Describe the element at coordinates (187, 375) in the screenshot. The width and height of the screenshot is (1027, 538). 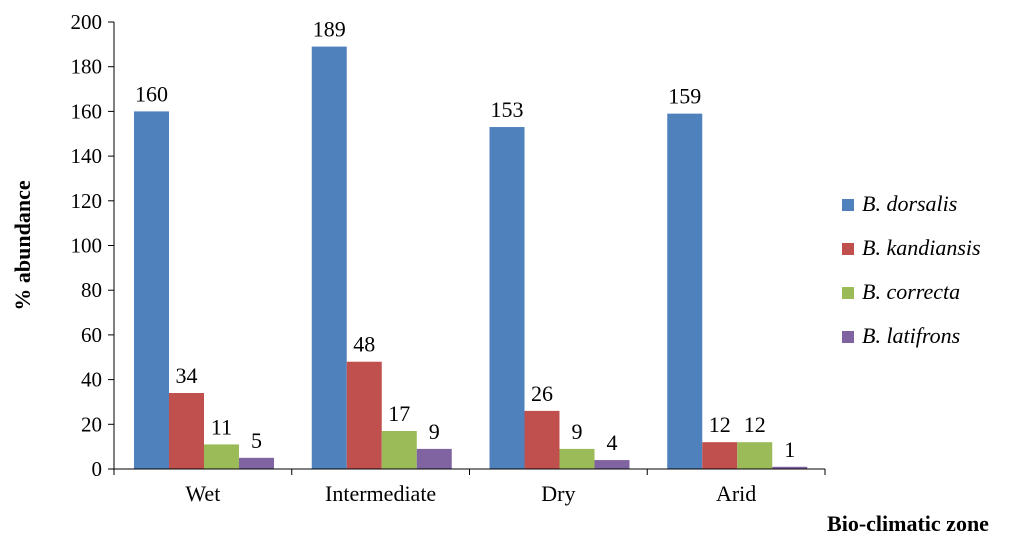
I see `bar-value-label: 34` at that location.